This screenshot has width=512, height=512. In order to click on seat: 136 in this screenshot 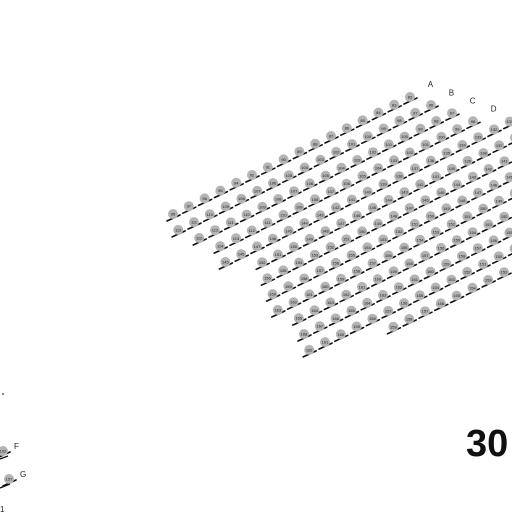, I will do `click(431, 162)`.